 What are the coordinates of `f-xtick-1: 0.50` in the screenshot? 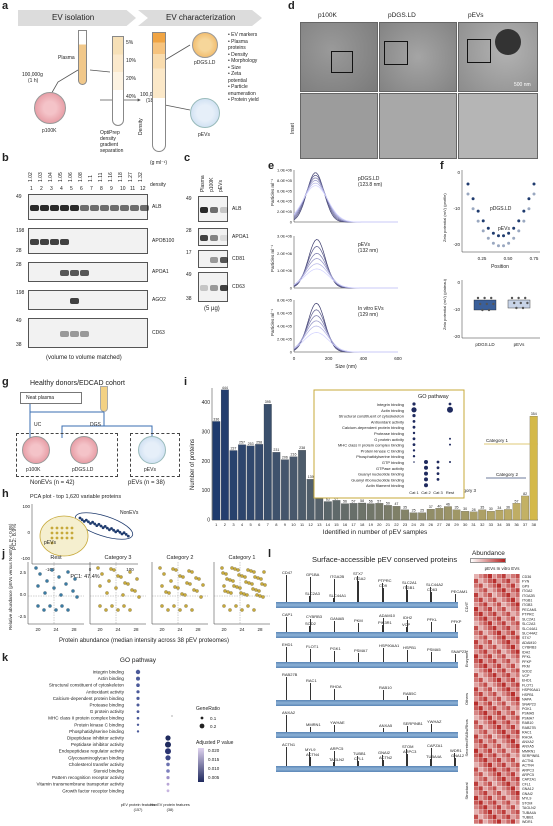 It's located at (508, 258).